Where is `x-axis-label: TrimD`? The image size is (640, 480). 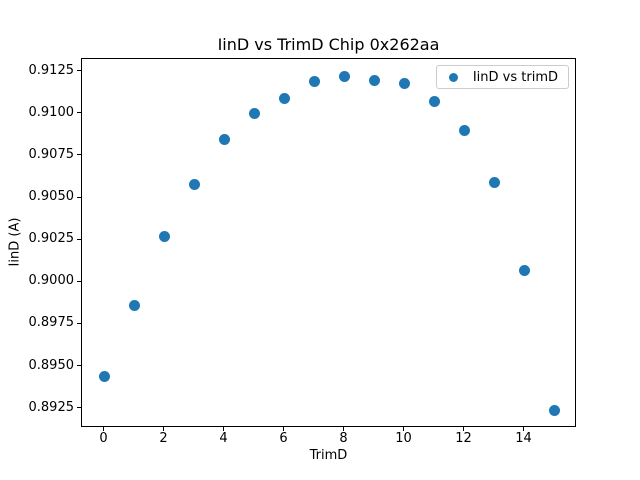 x-axis-label: TrimD is located at coordinates (328, 455).